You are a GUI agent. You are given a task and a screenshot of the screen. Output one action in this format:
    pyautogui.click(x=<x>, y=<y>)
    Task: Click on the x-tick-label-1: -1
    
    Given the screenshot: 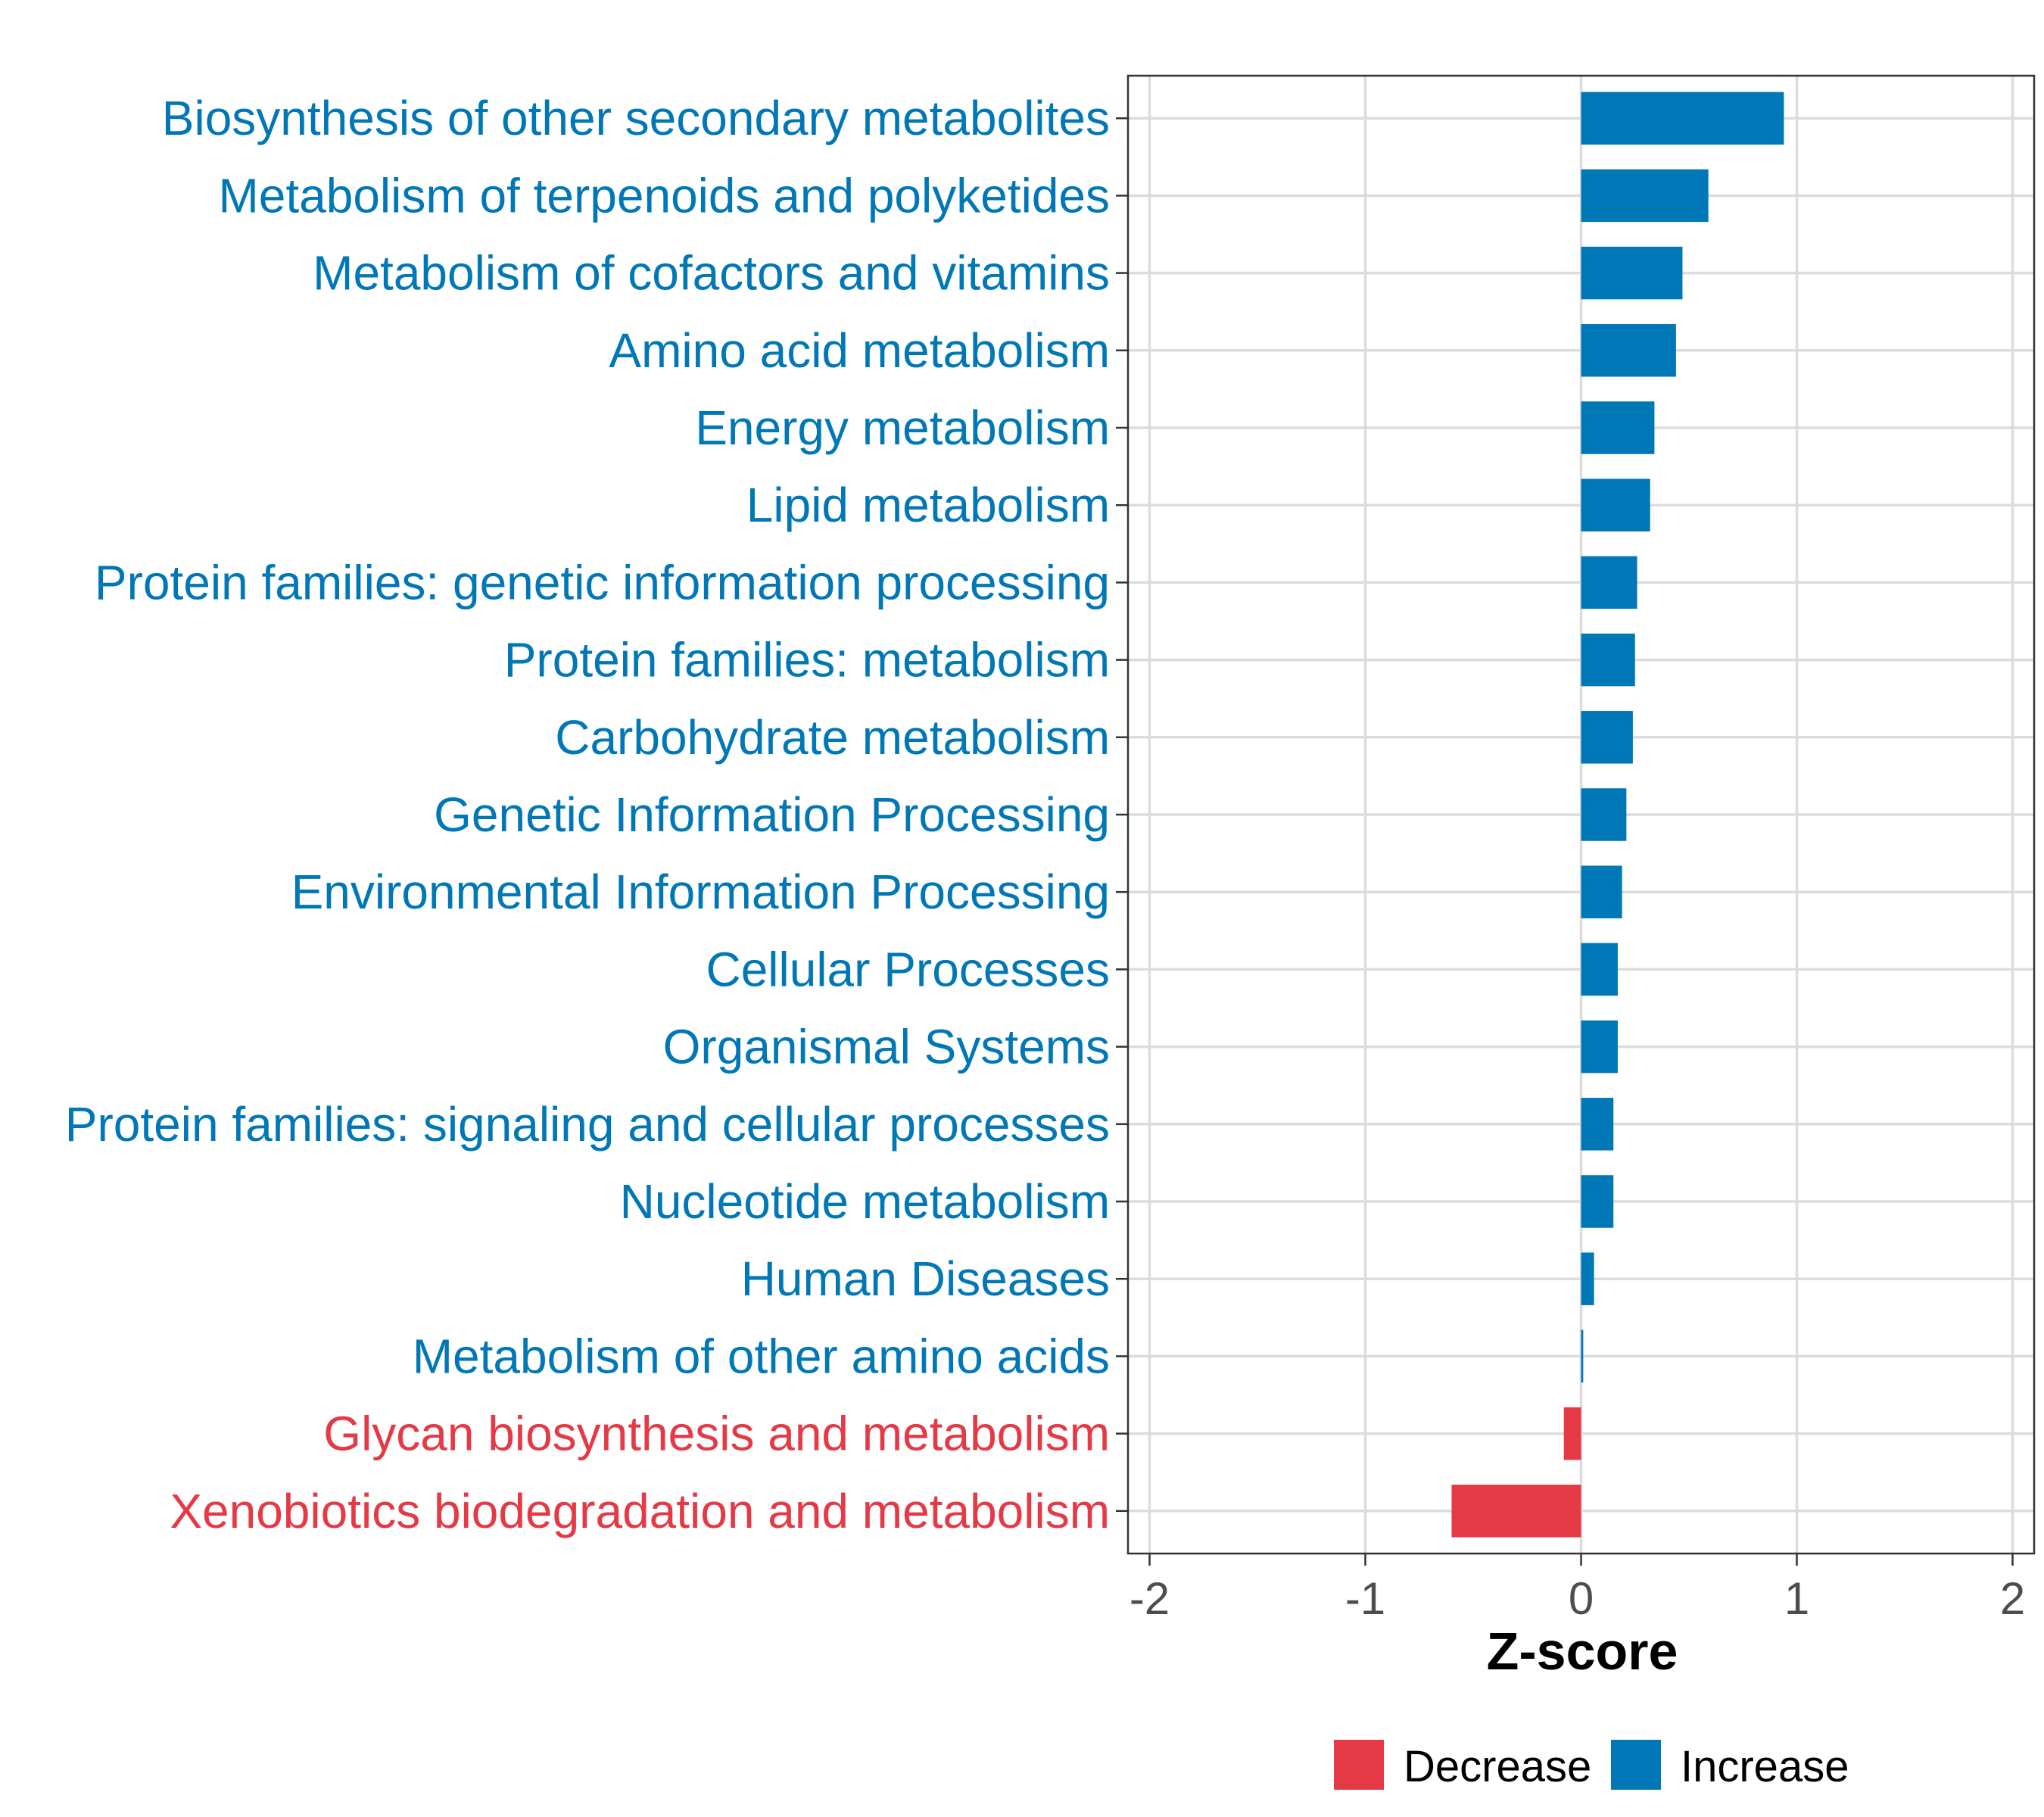 What is the action you would take?
    pyautogui.click(x=1365, y=1599)
    